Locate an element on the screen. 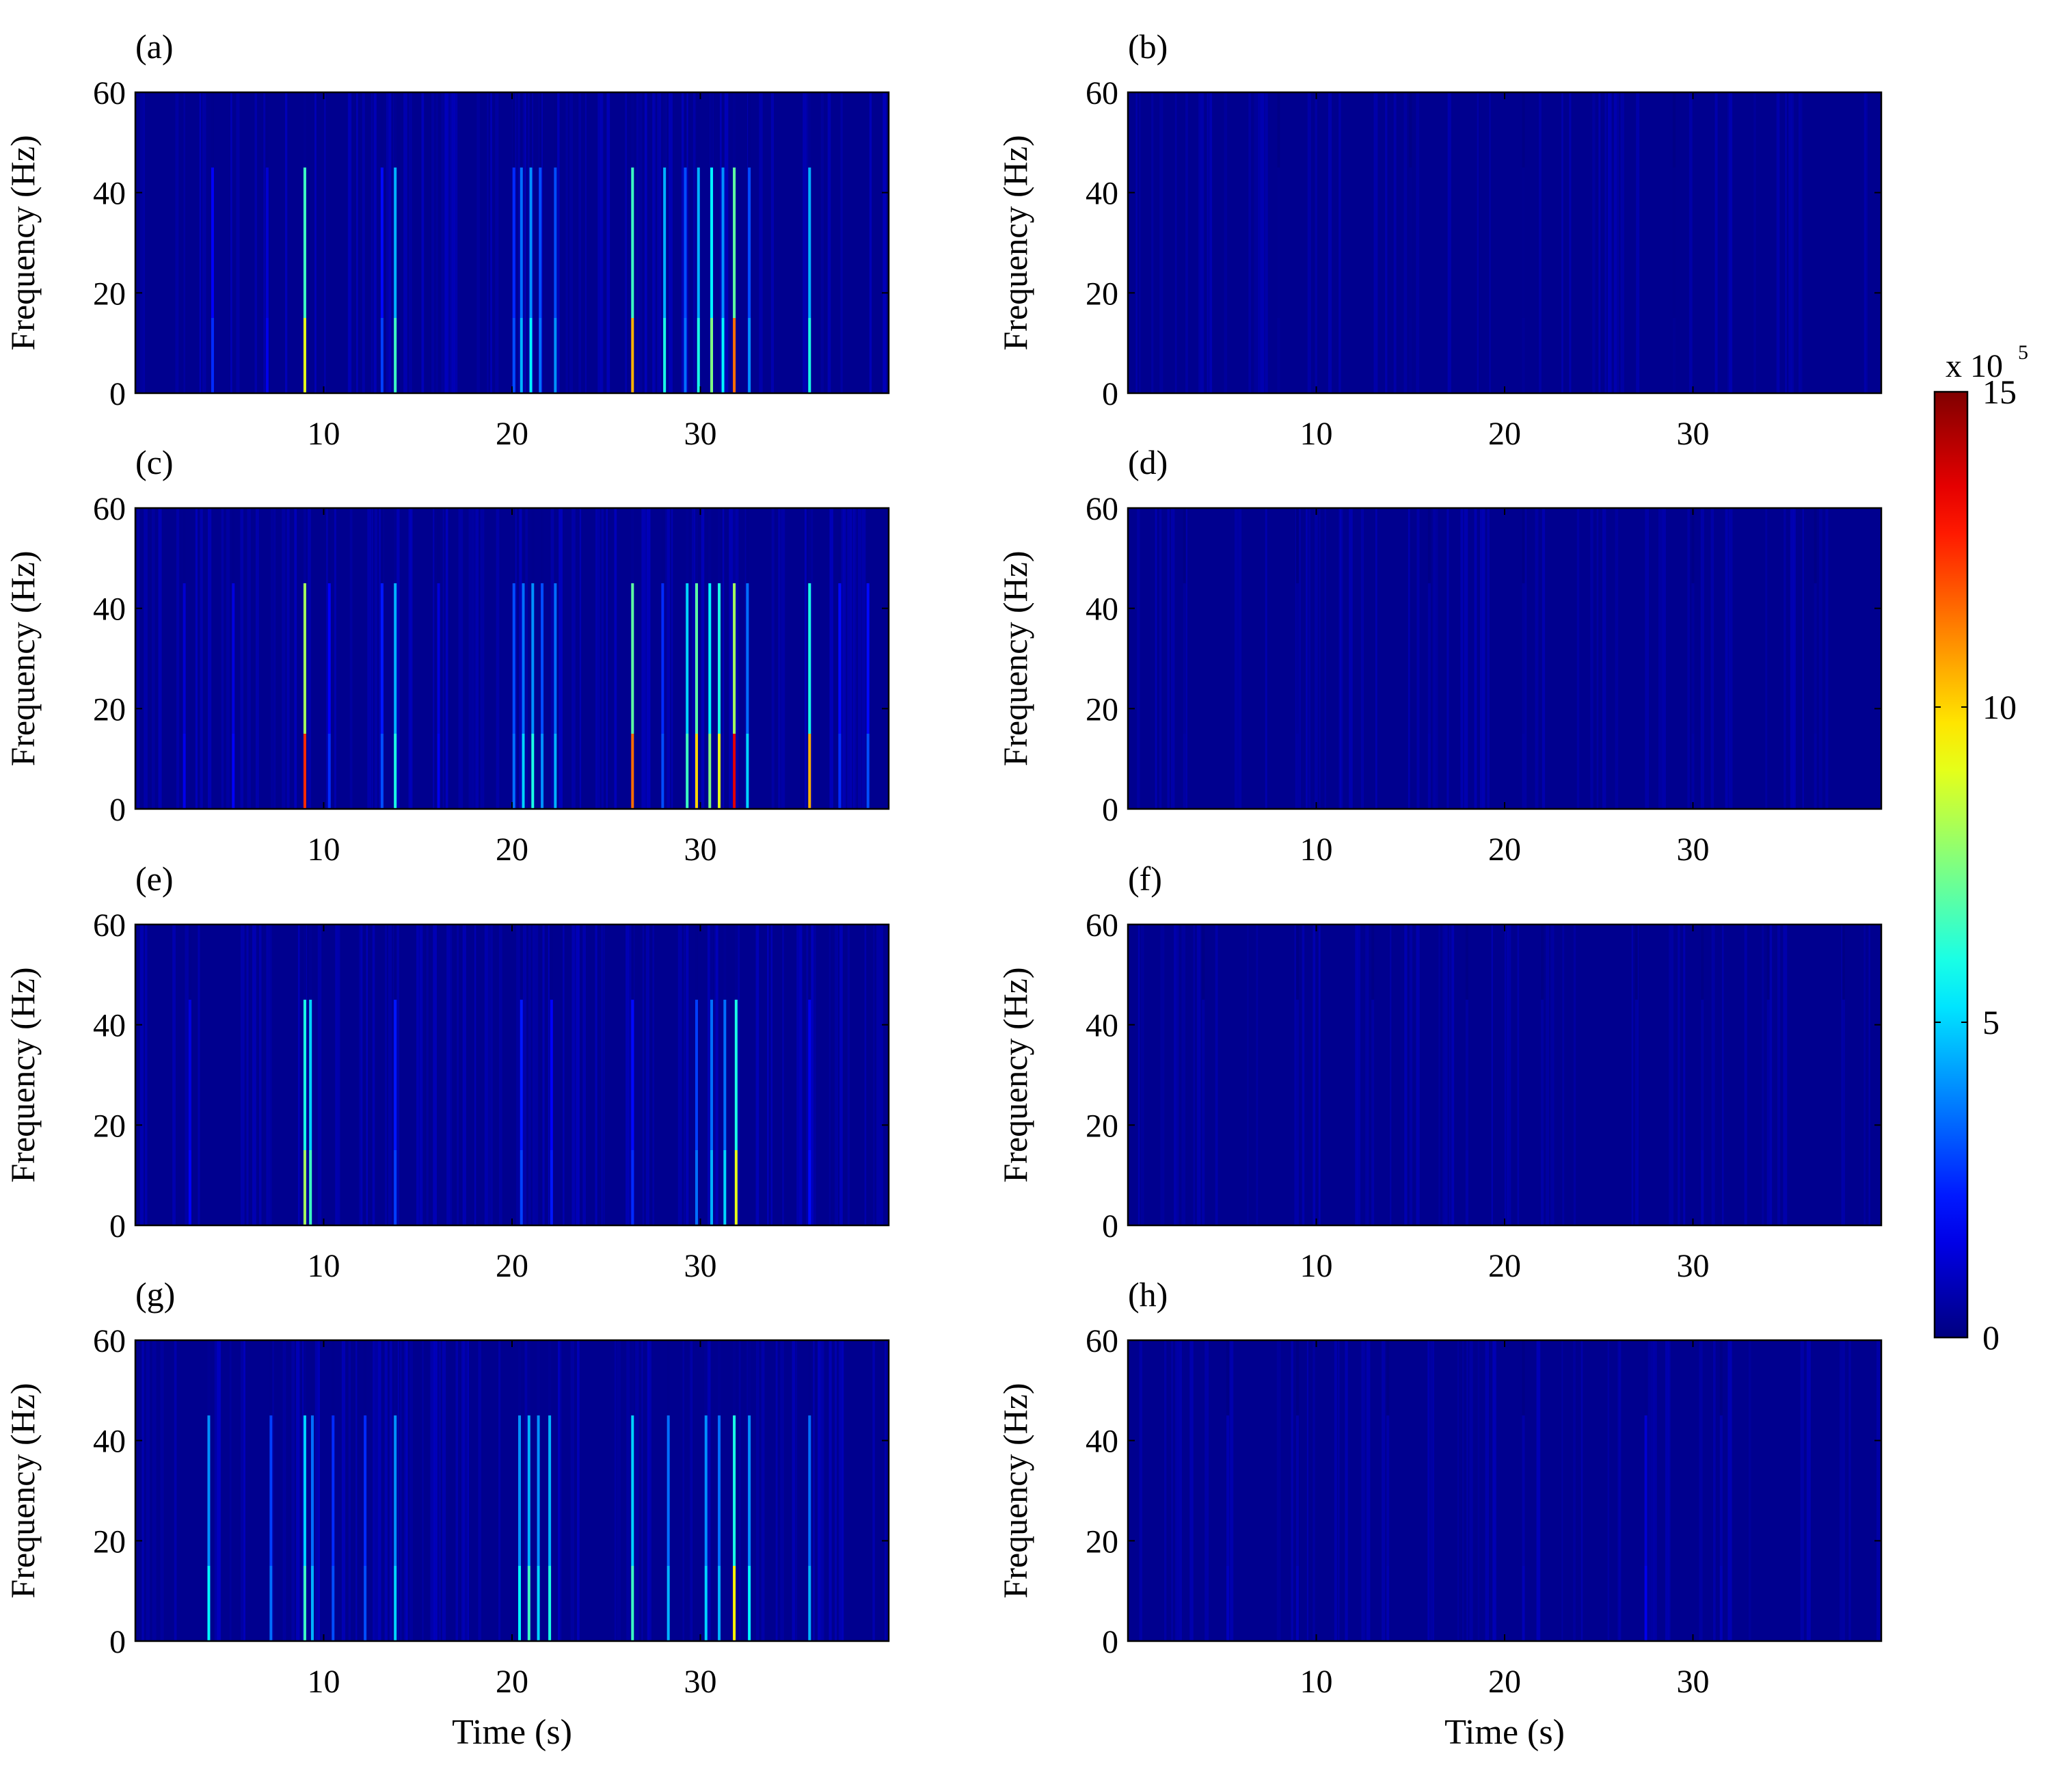 This screenshot has height=1771, width=2072. x-tick-label: 10 is located at coordinates (324, 849).